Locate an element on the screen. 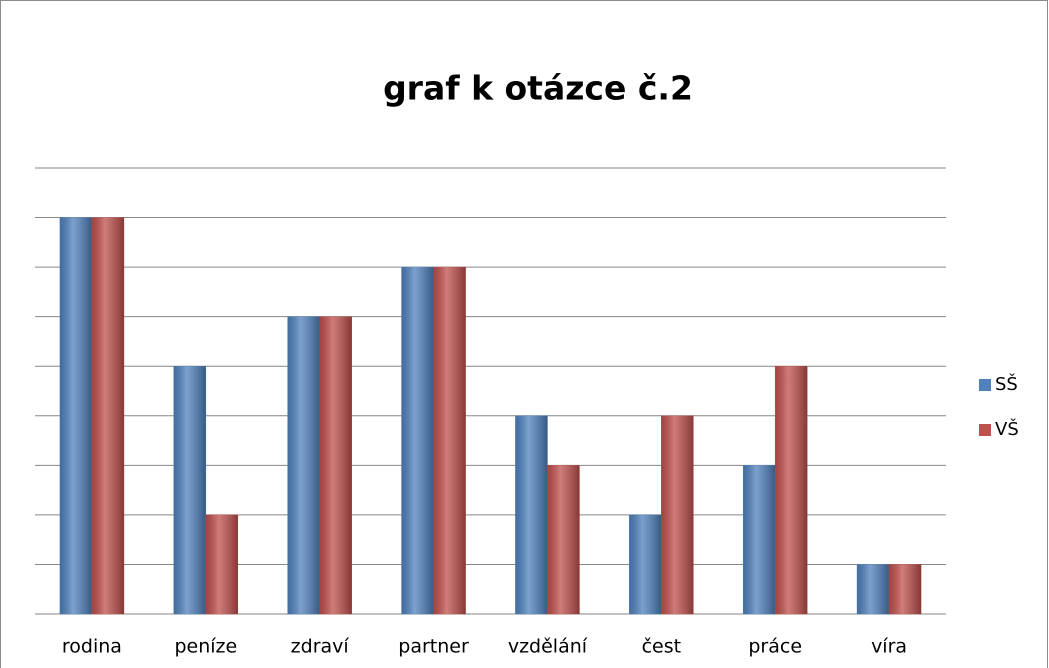 The height and width of the screenshot is (668, 1049). x-tick-label: víra is located at coordinates (889, 647).